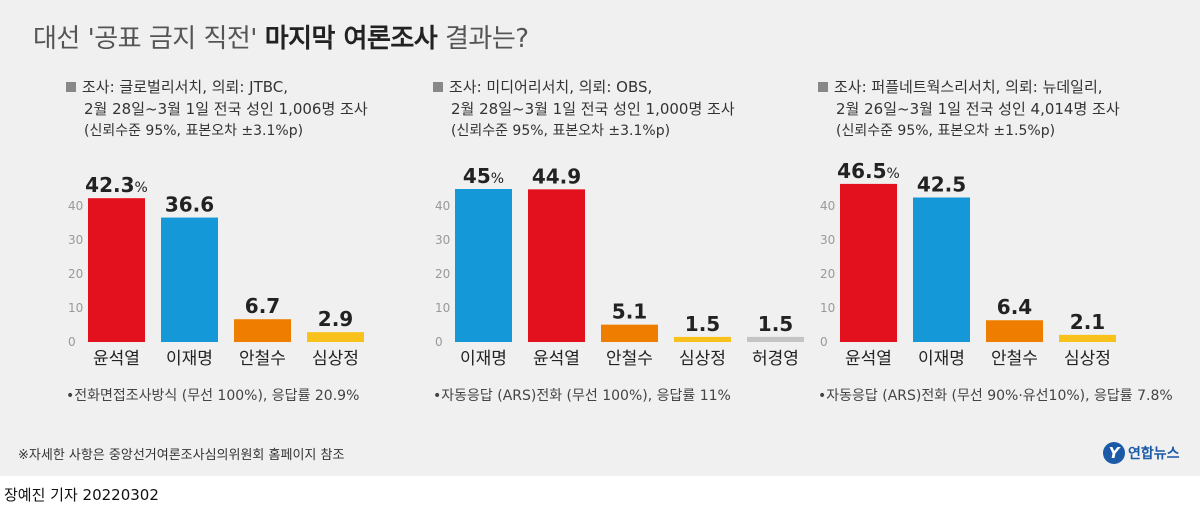  Describe the element at coordinates (978, 109) in the screenshot. I see `poll-info-line2: 2월 26일~3월 1일 전국 성인 4,014명 조사` at that location.